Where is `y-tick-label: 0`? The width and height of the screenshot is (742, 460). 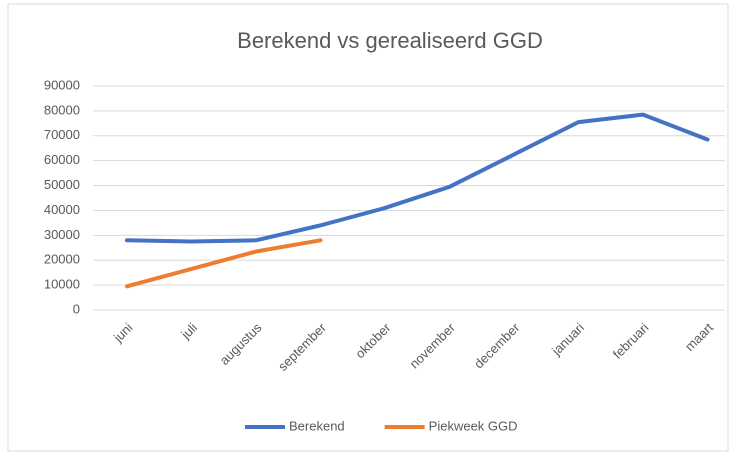 y-tick-label: 0 is located at coordinates (76, 308).